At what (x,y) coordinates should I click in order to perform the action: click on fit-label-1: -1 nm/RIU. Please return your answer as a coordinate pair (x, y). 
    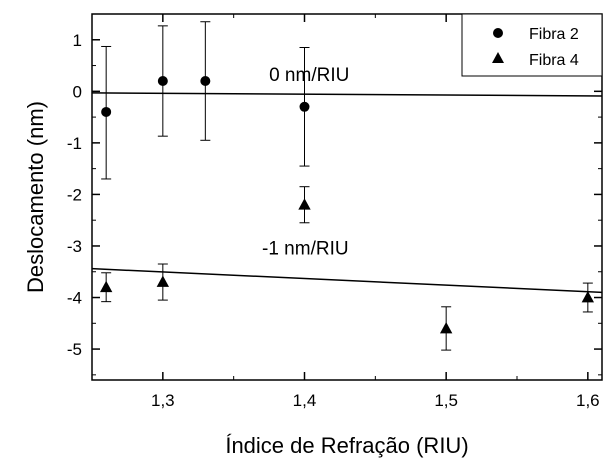
    Looking at the image, I should click on (305, 249).